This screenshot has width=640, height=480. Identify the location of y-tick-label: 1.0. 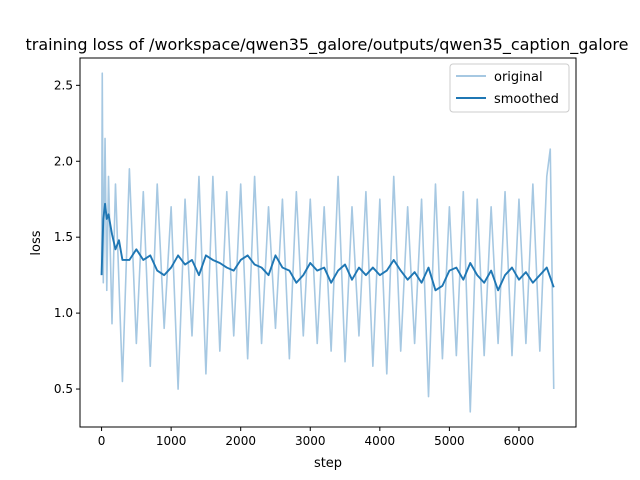
(63, 313).